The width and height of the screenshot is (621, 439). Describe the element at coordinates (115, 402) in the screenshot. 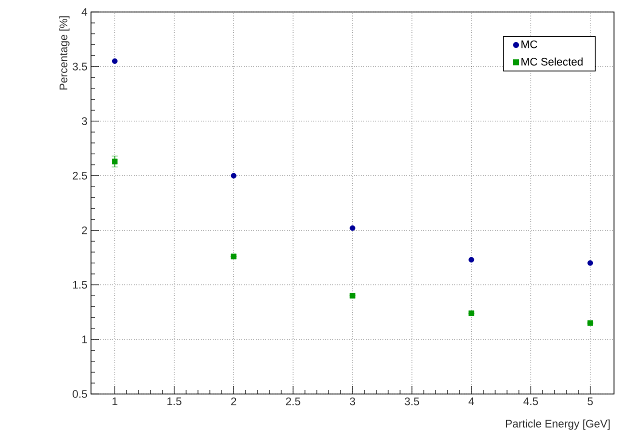

I see `x-tick-label: 1` at that location.